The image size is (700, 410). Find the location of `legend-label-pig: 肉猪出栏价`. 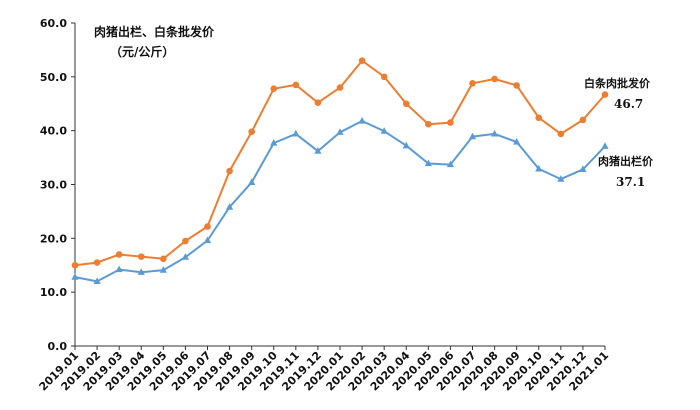

legend-label-pig: 肉猪出栏价 is located at coordinates (626, 161).